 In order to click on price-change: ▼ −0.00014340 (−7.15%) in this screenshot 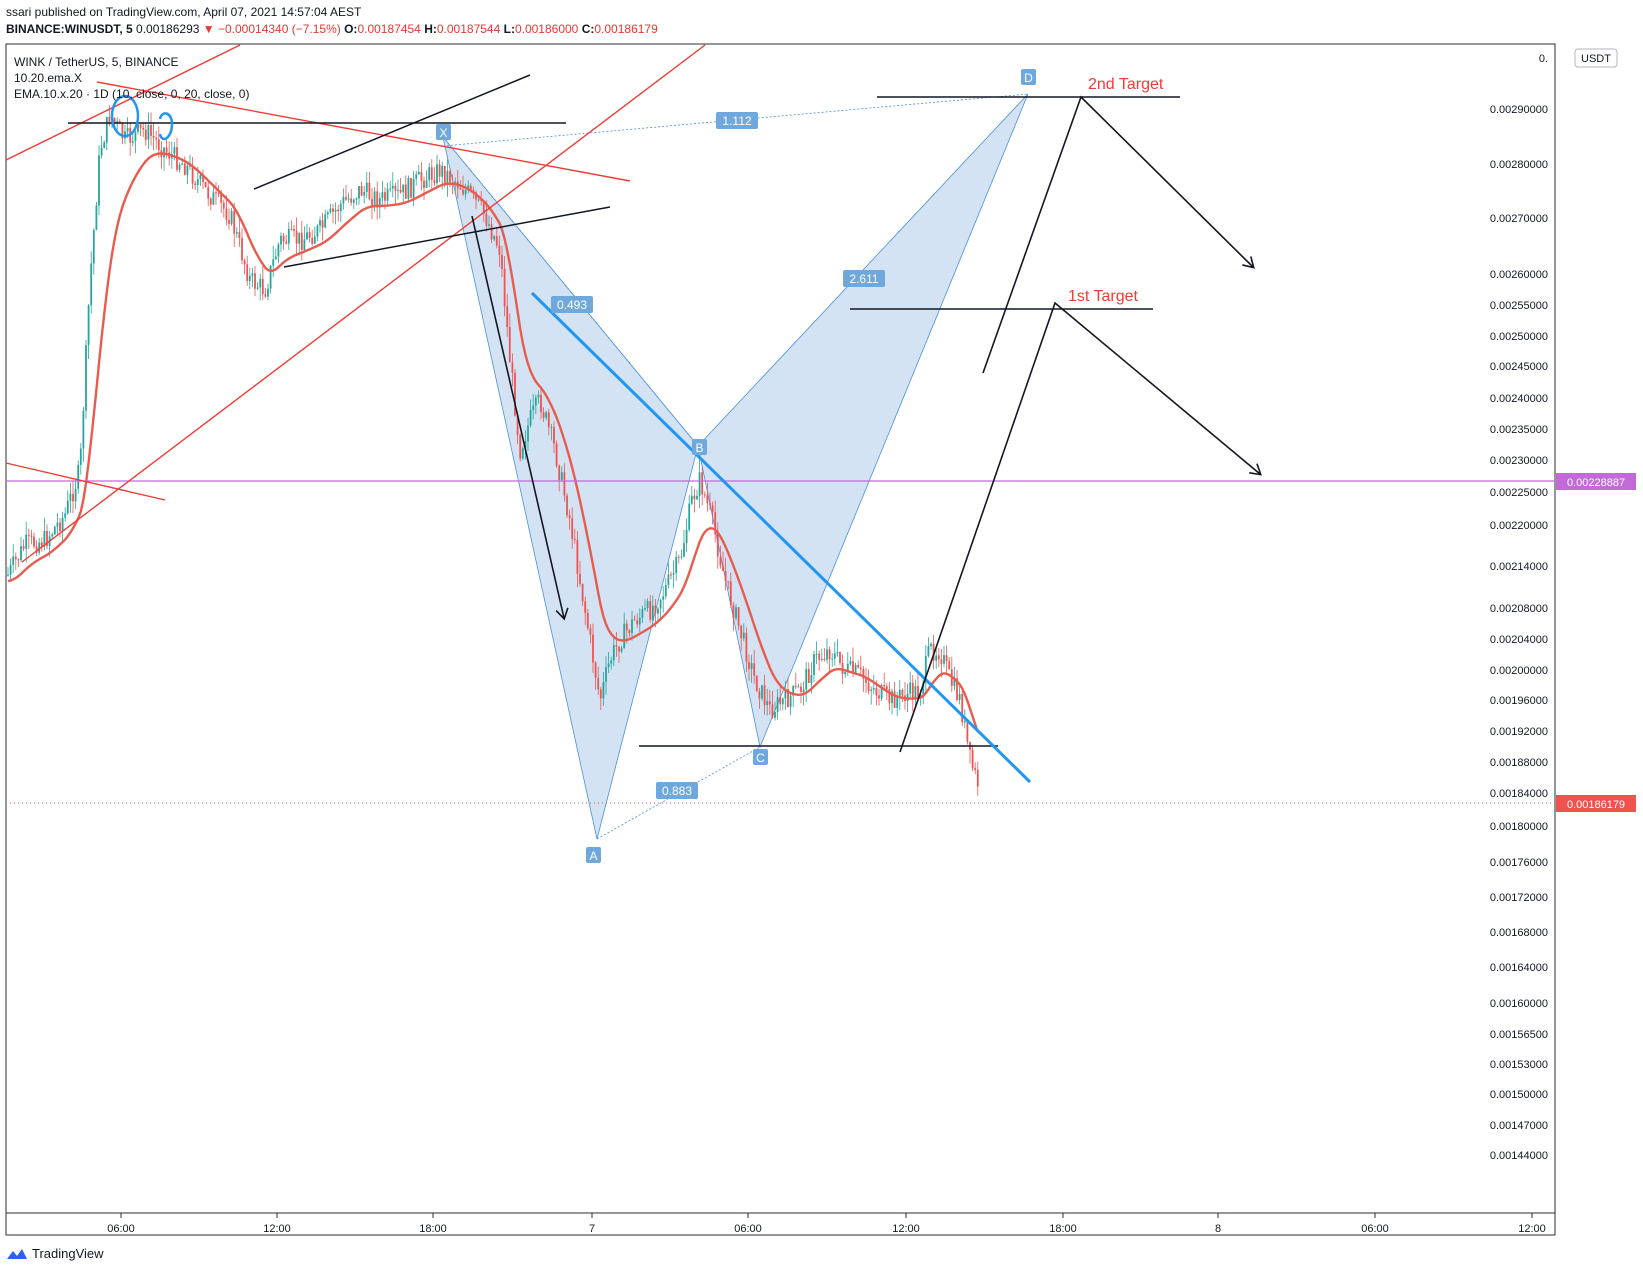, I will do `click(271, 29)`.